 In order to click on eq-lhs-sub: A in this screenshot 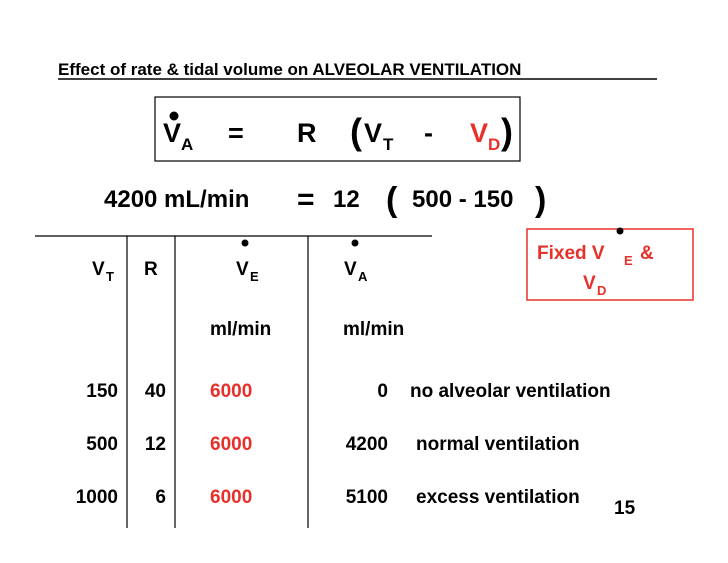, I will do `click(187, 144)`.